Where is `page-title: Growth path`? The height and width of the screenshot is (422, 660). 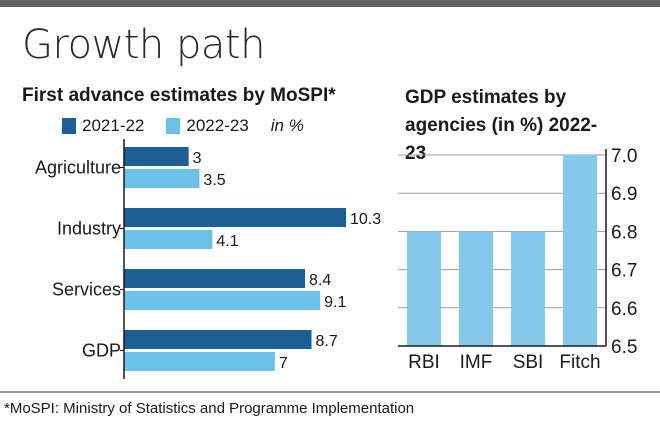
page-title: Growth path is located at coordinates (143, 45).